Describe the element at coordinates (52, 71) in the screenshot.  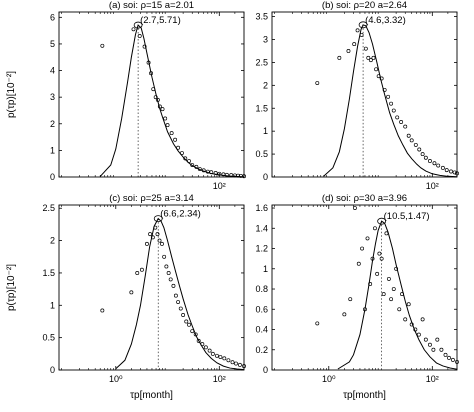
I see `y-tick-label: 4` at that location.